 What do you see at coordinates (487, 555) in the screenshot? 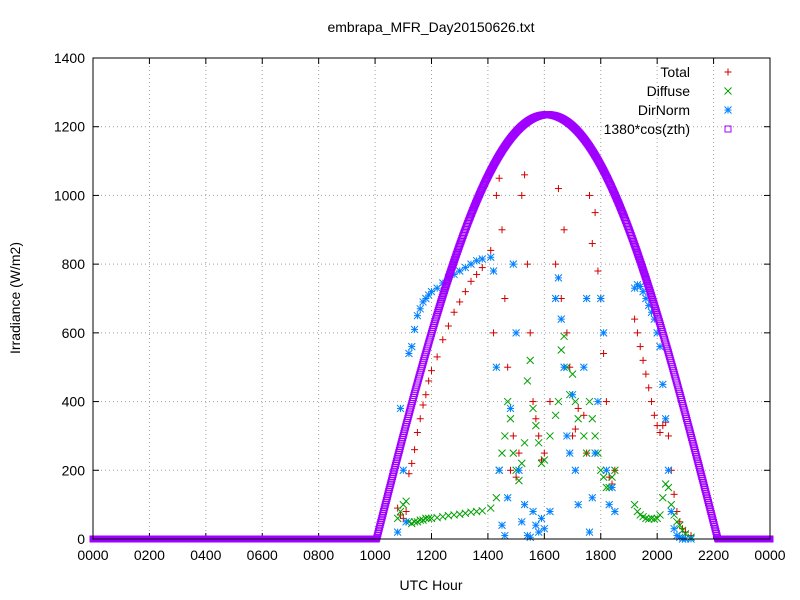
I see `x-tick-label: 1400` at bounding box center [487, 555].